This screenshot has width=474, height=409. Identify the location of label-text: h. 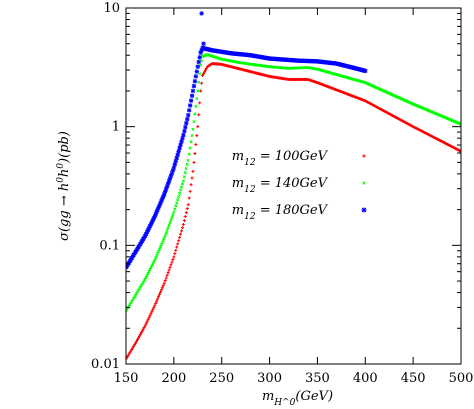
(64, 173).